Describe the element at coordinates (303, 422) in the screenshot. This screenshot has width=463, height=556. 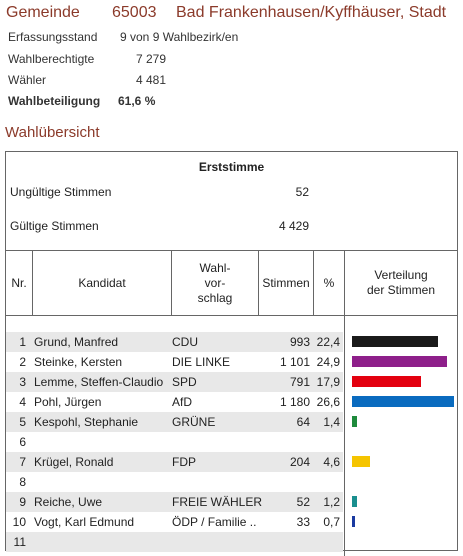
I see `row-stimmen: 64` at that location.